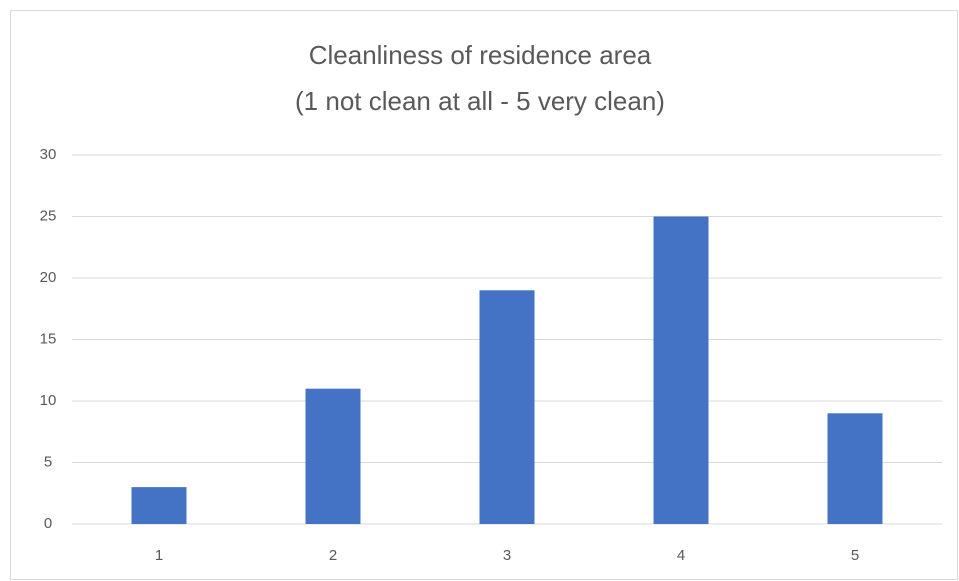 Image resolution: width=959 pixels, height=581 pixels. What do you see at coordinates (681, 555) in the screenshot?
I see `x-tick-label: 4` at bounding box center [681, 555].